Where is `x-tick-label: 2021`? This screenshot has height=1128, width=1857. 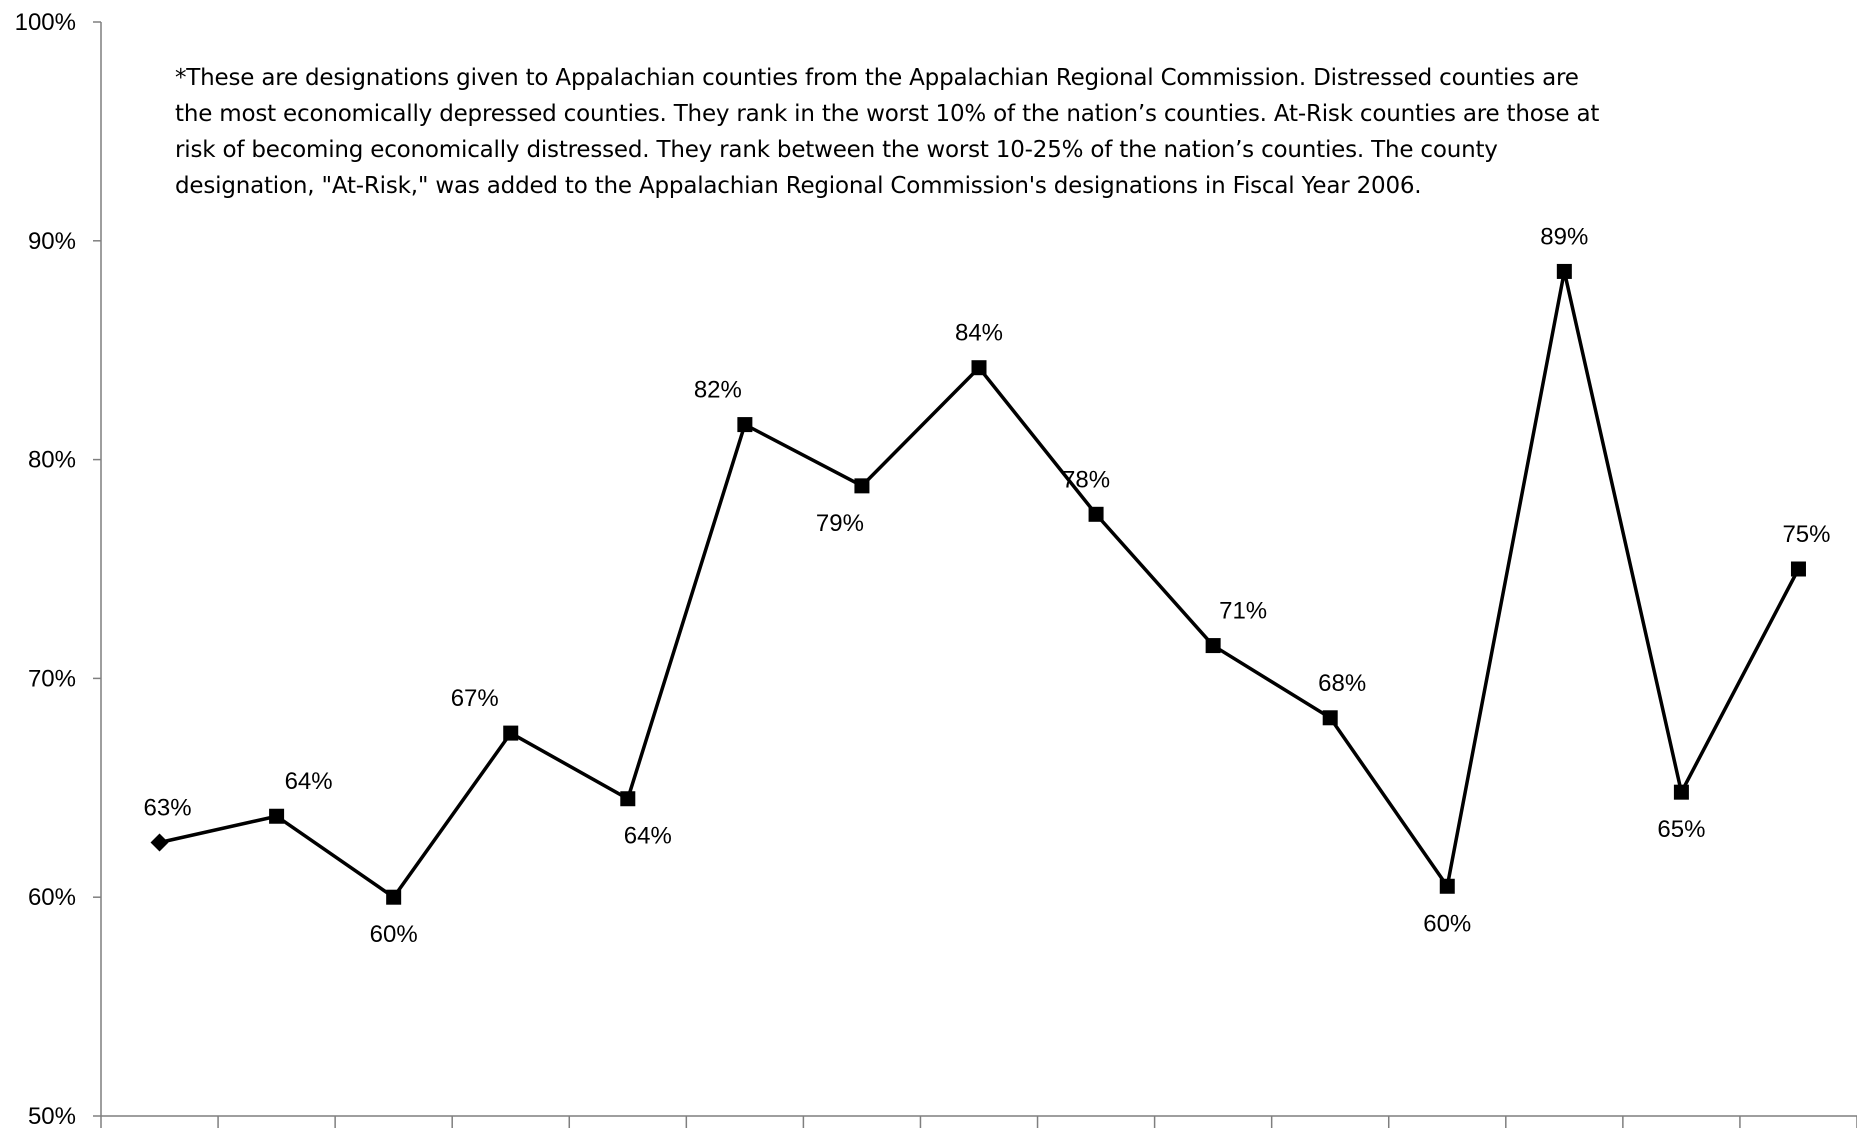
x-tick-label: 2021 is located at coordinates (1798, 1126).